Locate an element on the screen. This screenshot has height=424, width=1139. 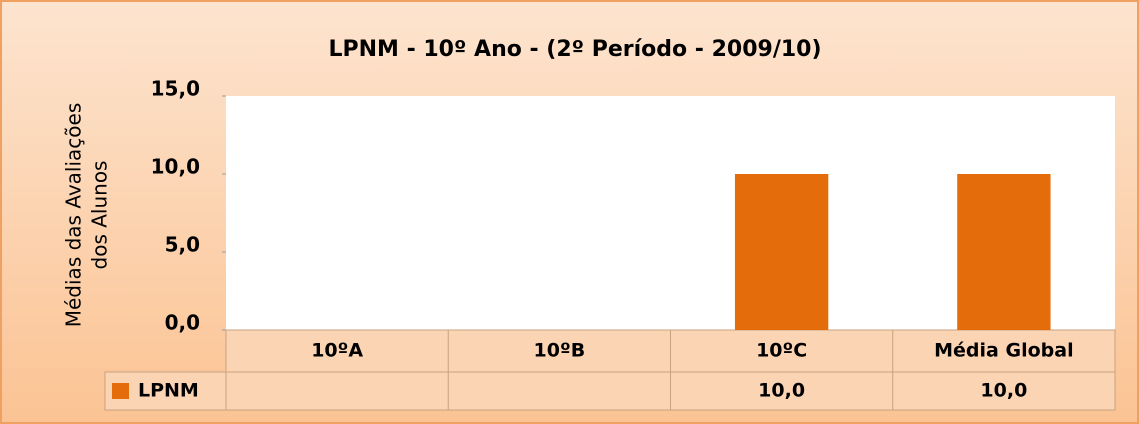
x-tick-label: Média Global is located at coordinates (1003, 351).